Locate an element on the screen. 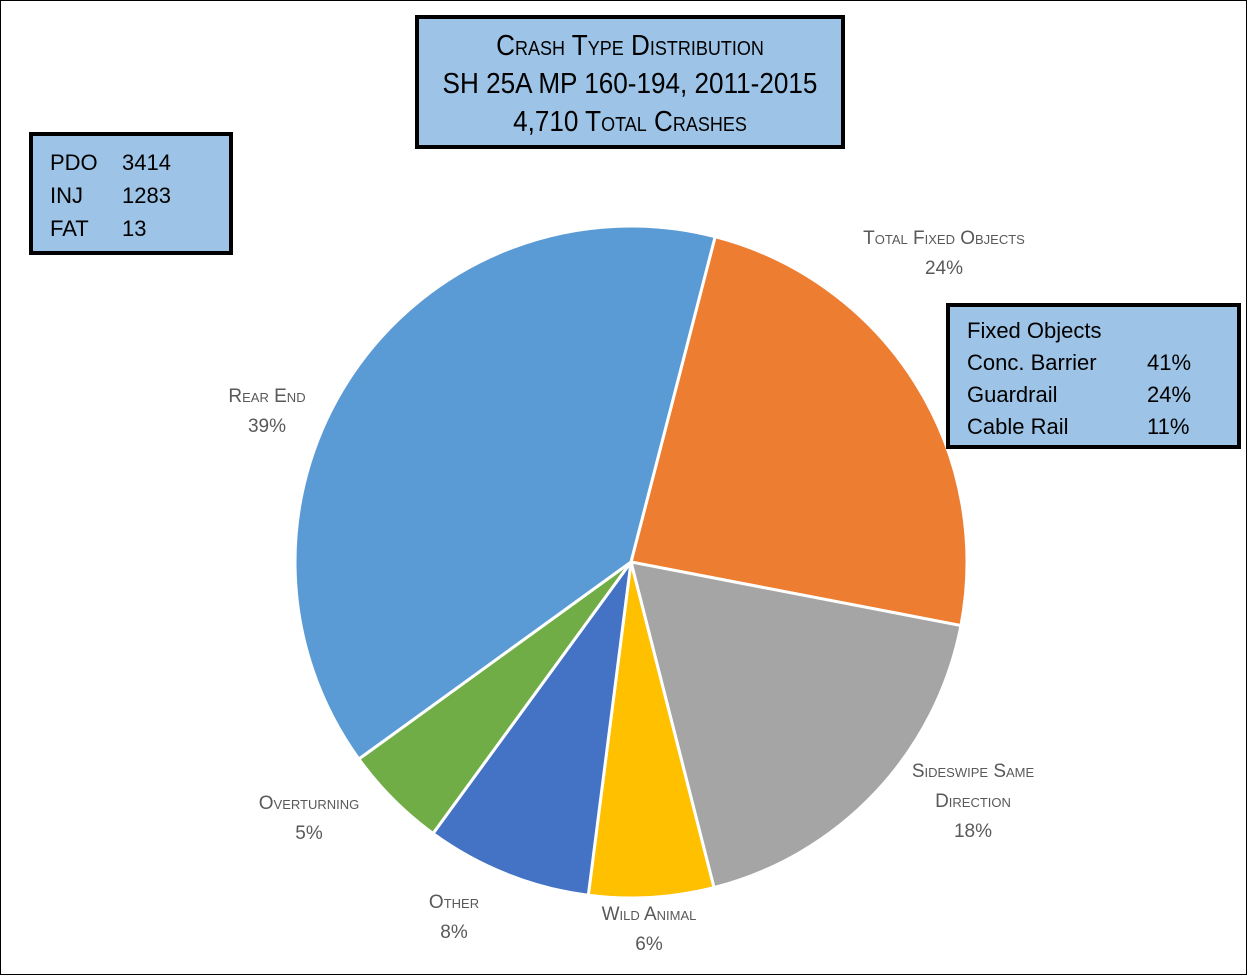 The width and height of the screenshot is (1249, 977). slice-label-percent: 8% is located at coordinates (454, 932).